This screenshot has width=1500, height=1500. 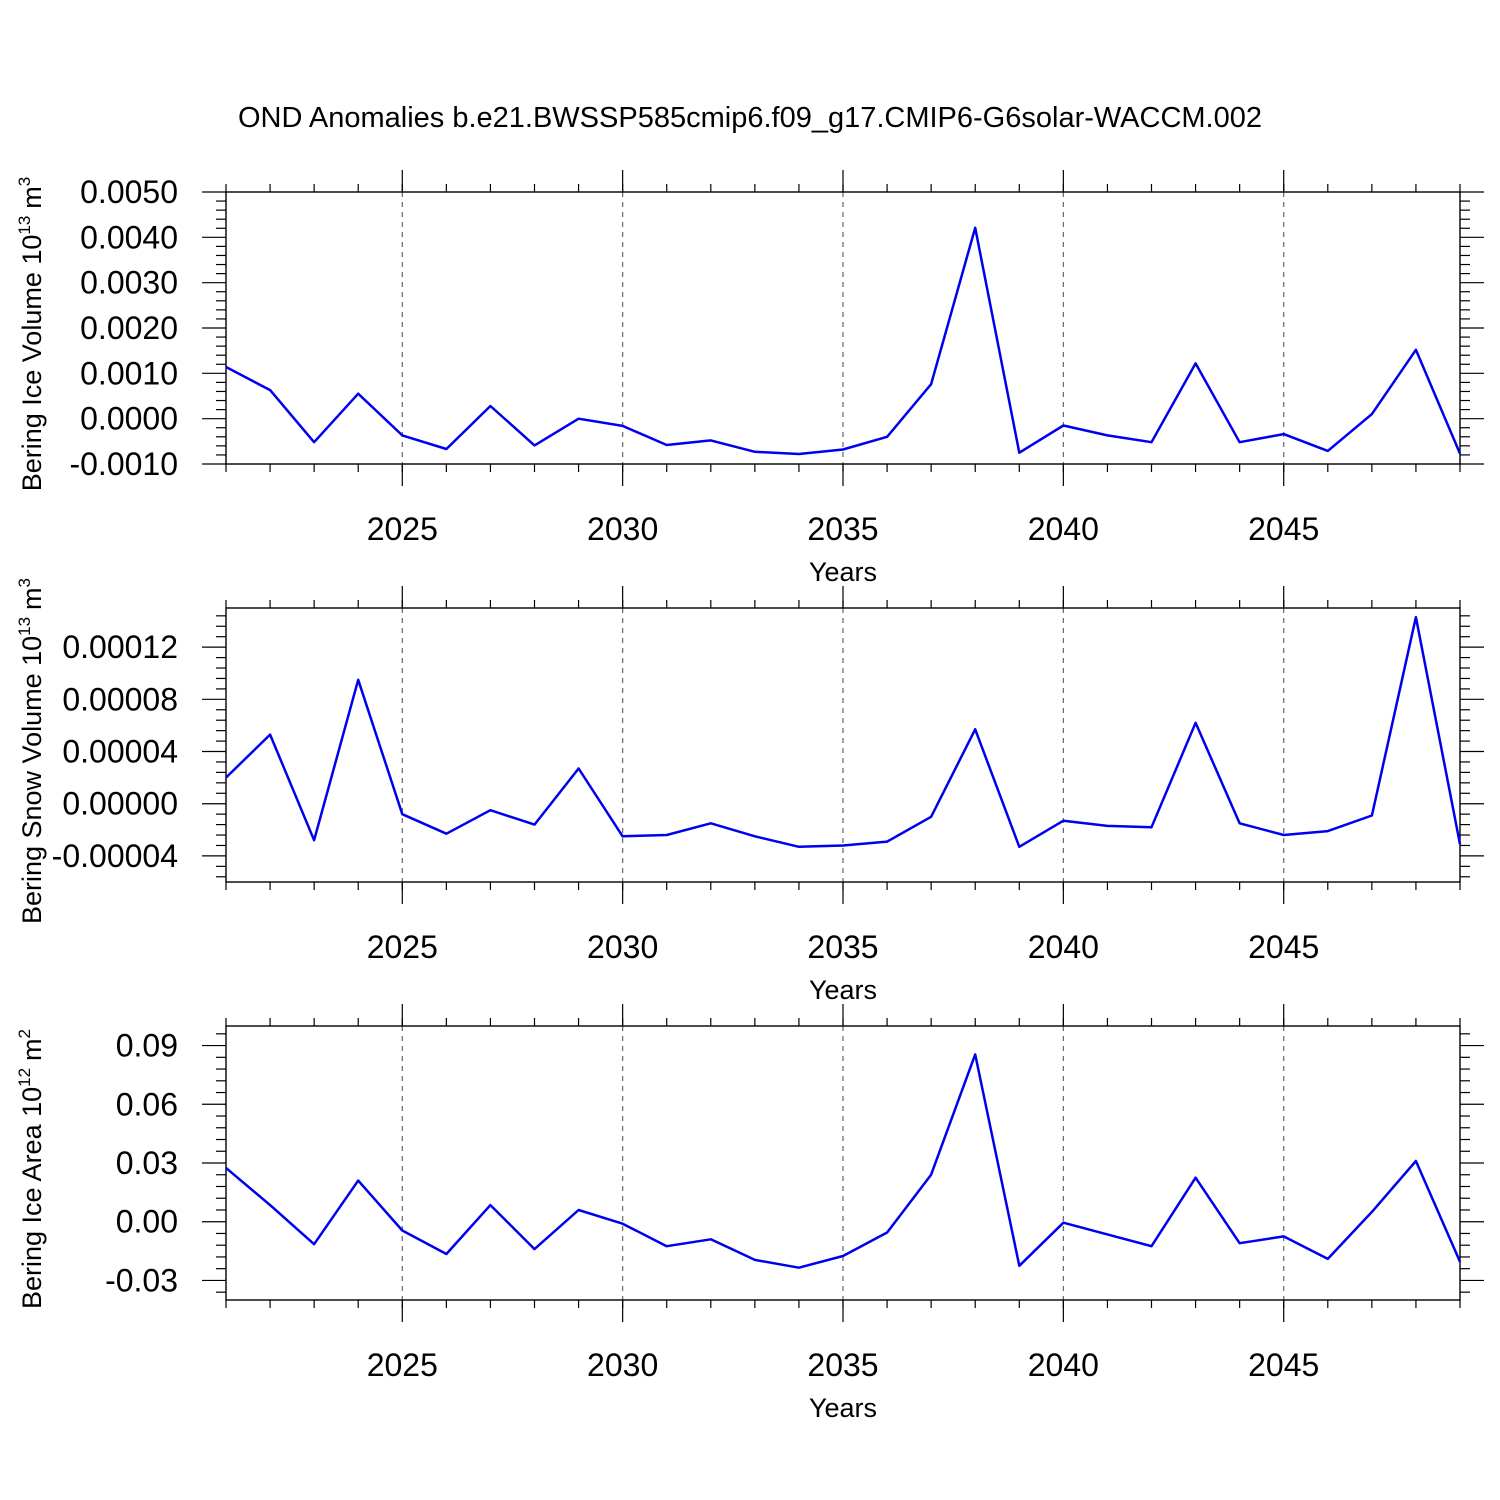 I want to click on y-tick-label: -0.03, so click(x=141, y=1280).